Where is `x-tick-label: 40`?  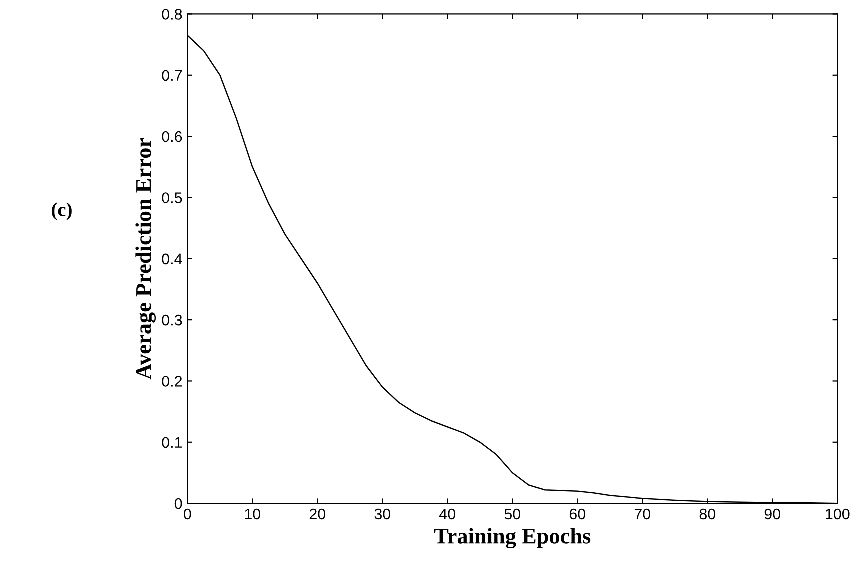
x-tick-label: 40 is located at coordinates (448, 514).